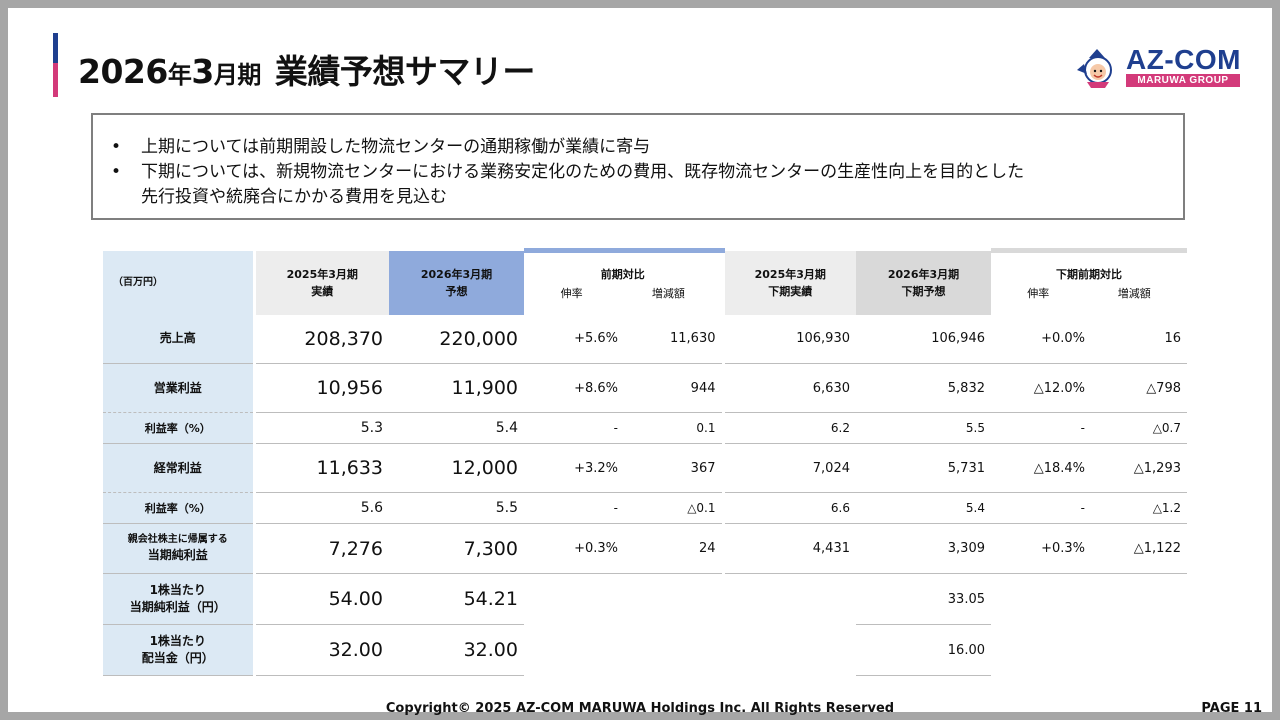 This screenshot has width=1280, height=720. I want to click on table-cell: 24, so click(673, 548).